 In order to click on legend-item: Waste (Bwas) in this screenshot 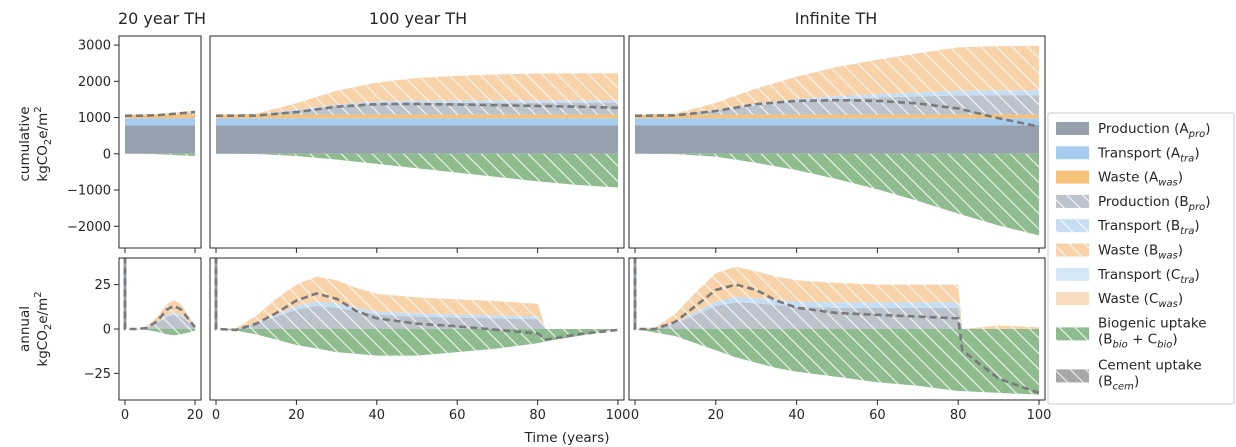, I will do `click(1119, 252)`.